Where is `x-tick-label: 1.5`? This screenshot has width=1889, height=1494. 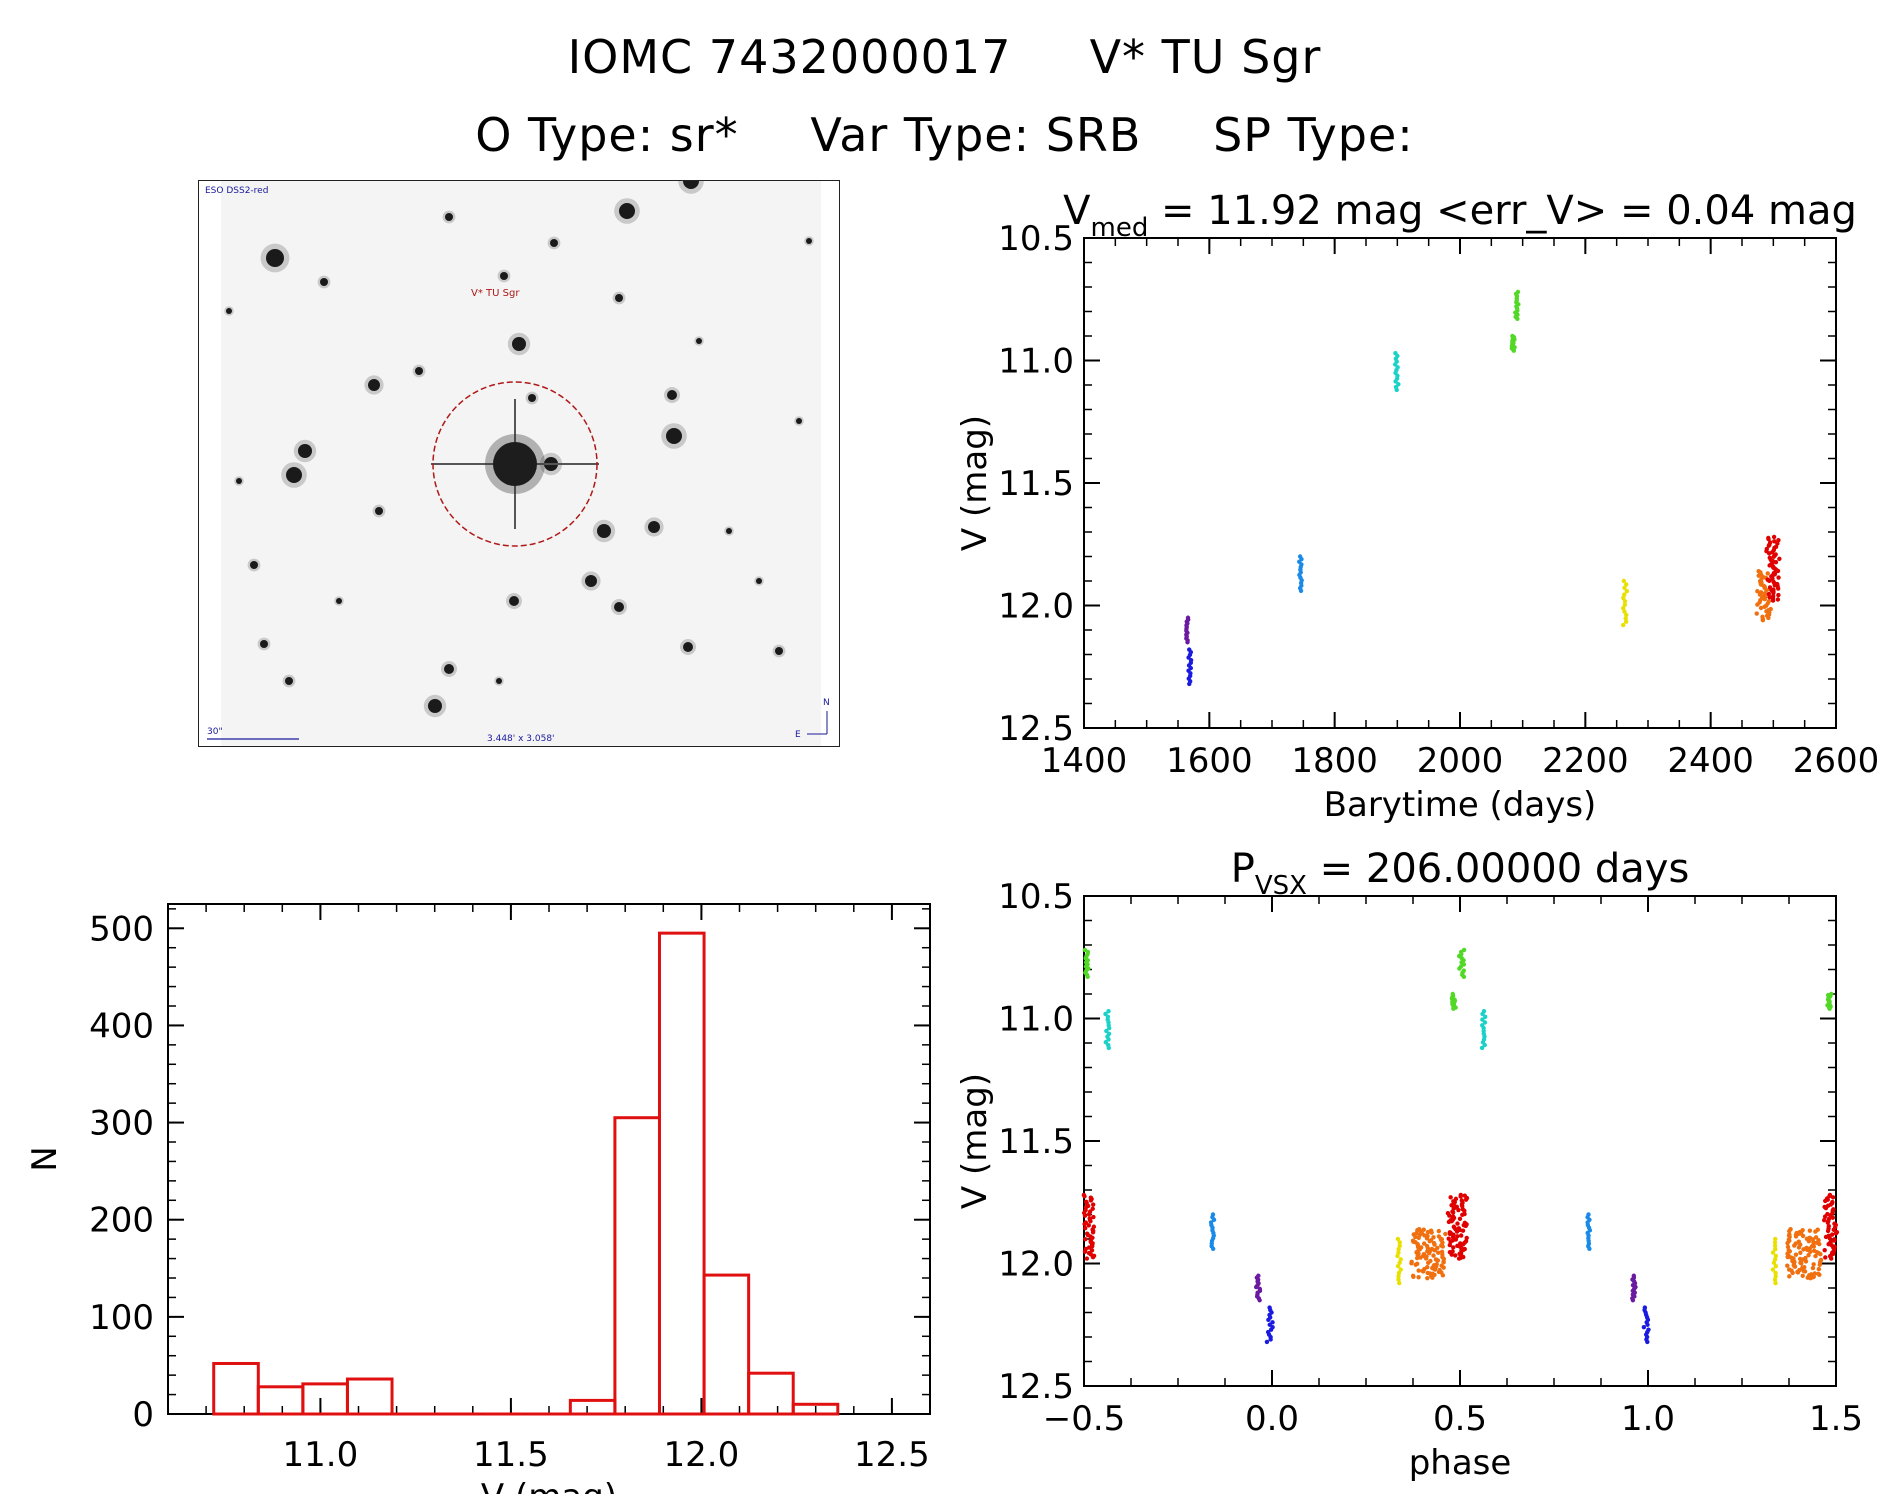 x-tick-label: 1.5 is located at coordinates (1836, 1419).